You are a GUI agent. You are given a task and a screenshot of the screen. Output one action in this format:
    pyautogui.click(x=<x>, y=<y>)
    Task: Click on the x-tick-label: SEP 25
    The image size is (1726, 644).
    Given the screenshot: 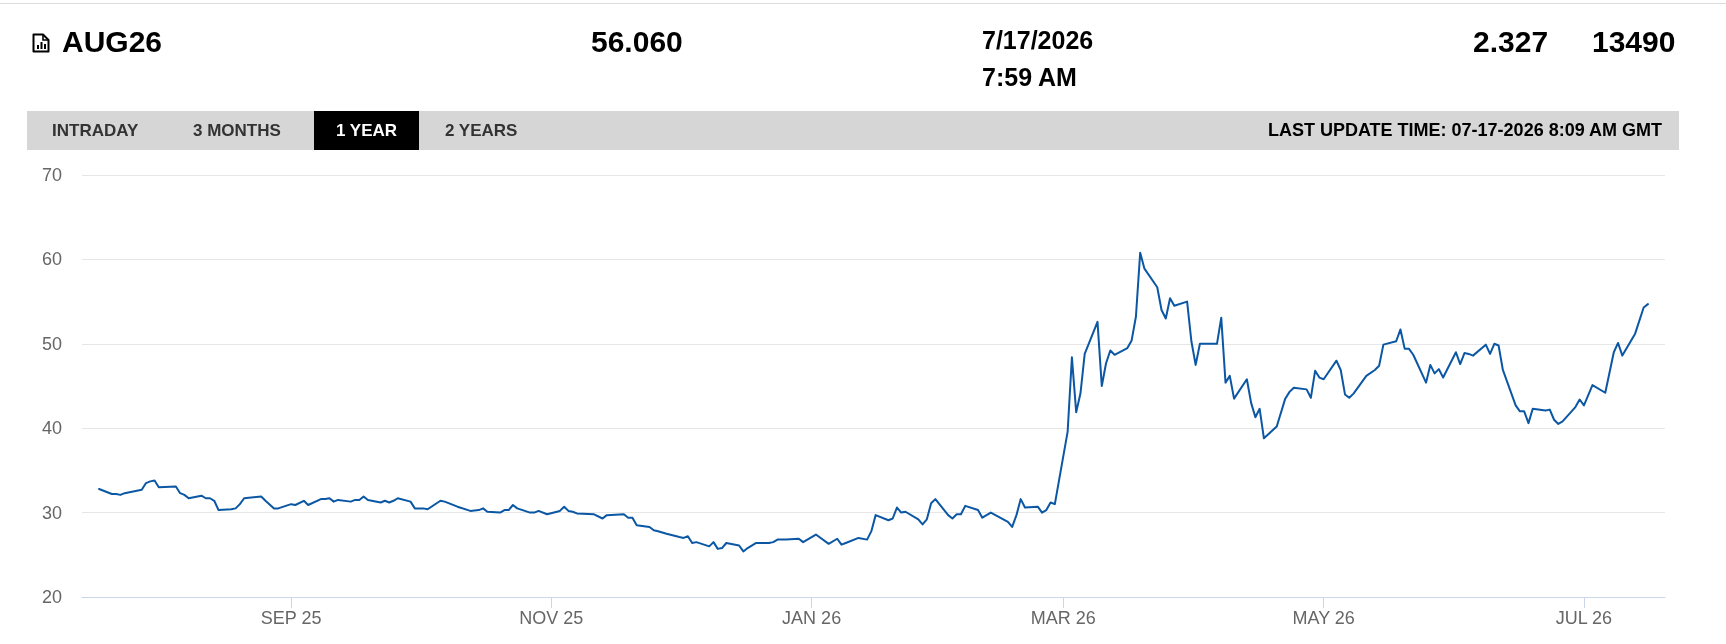 What is the action you would take?
    pyautogui.click(x=291, y=618)
    